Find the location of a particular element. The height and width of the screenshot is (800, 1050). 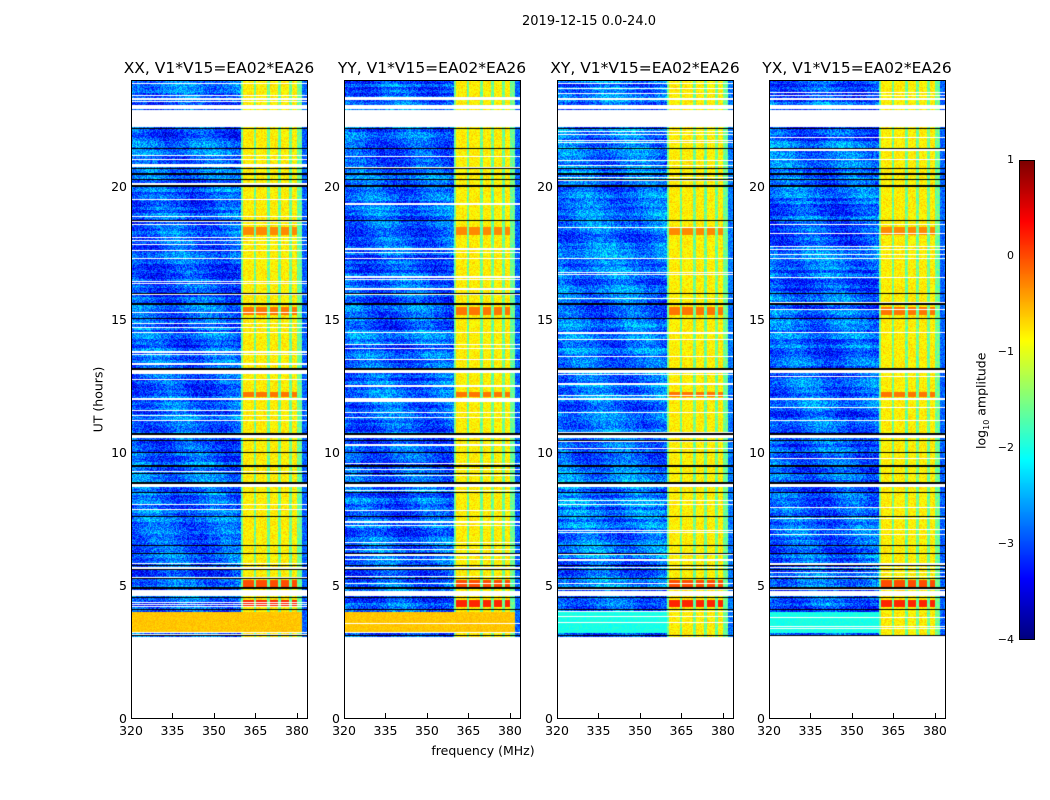

colorbar-label: log10 amplitude is located at coordinates (982, 401).